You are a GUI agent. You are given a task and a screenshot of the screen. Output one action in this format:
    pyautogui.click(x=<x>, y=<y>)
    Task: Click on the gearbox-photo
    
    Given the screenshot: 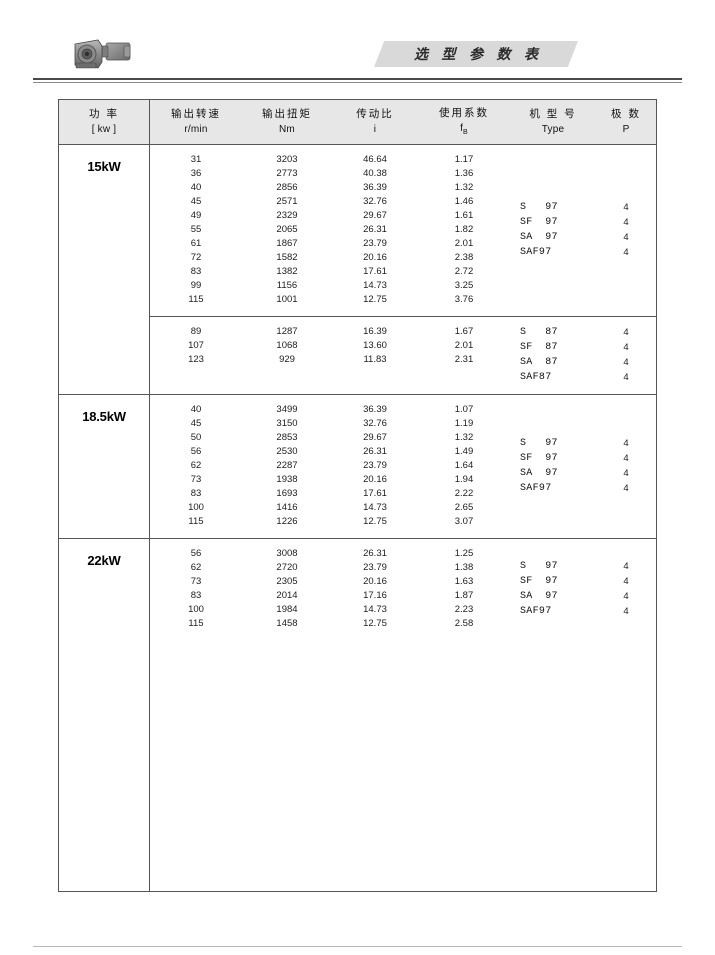 What is the action you would take?
    pyautogui.click(x=101, y=54)
    